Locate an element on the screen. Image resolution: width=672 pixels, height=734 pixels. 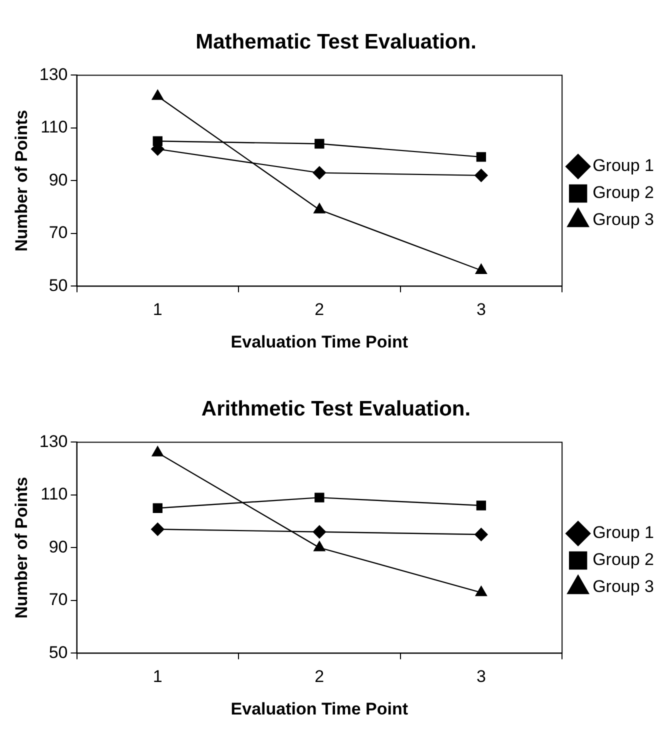
chart-title: Arithmetic Test Evaluation. is located at coordinates (336, 408).